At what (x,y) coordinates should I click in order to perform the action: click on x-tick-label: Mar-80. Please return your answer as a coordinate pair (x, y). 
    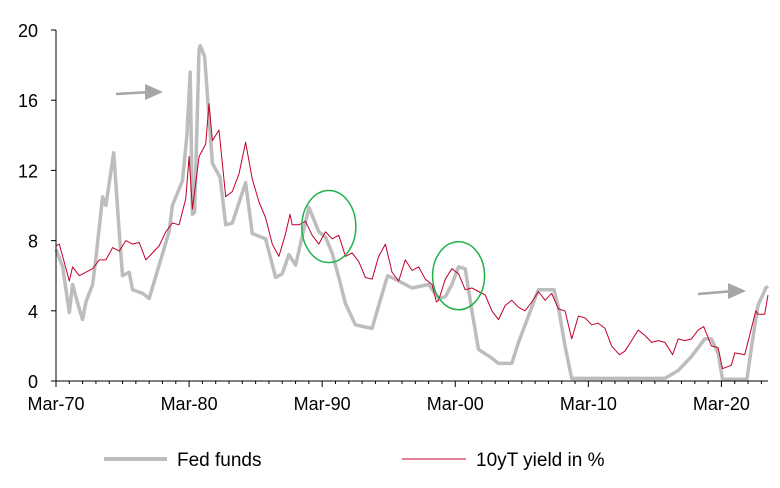
    Looking at the image, I should click on (189, 404).